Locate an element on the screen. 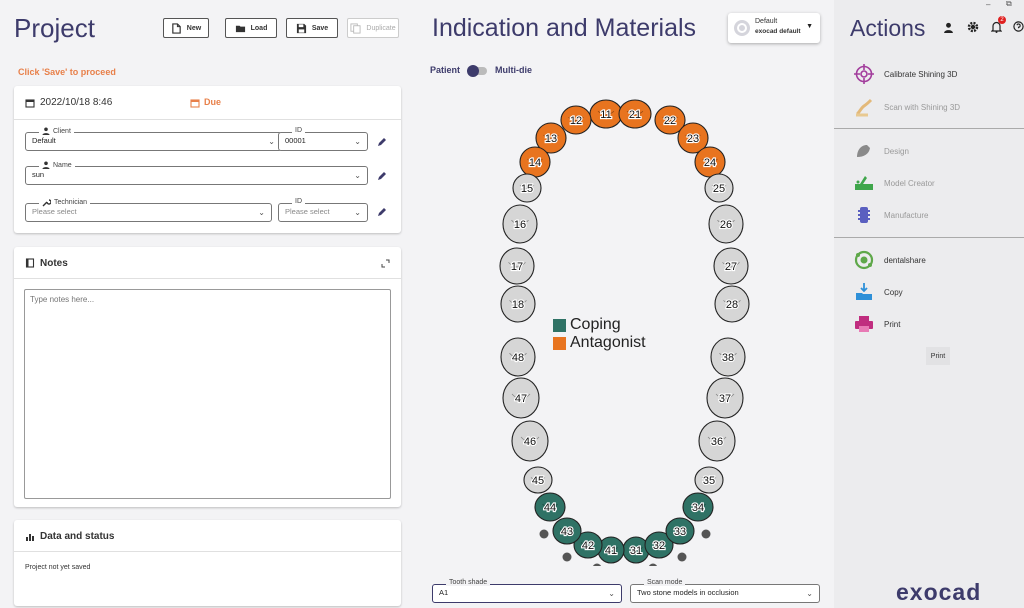 This screenshot has width=1024, height=608. tooth-number: 43 is located at coordinates (567, 532).